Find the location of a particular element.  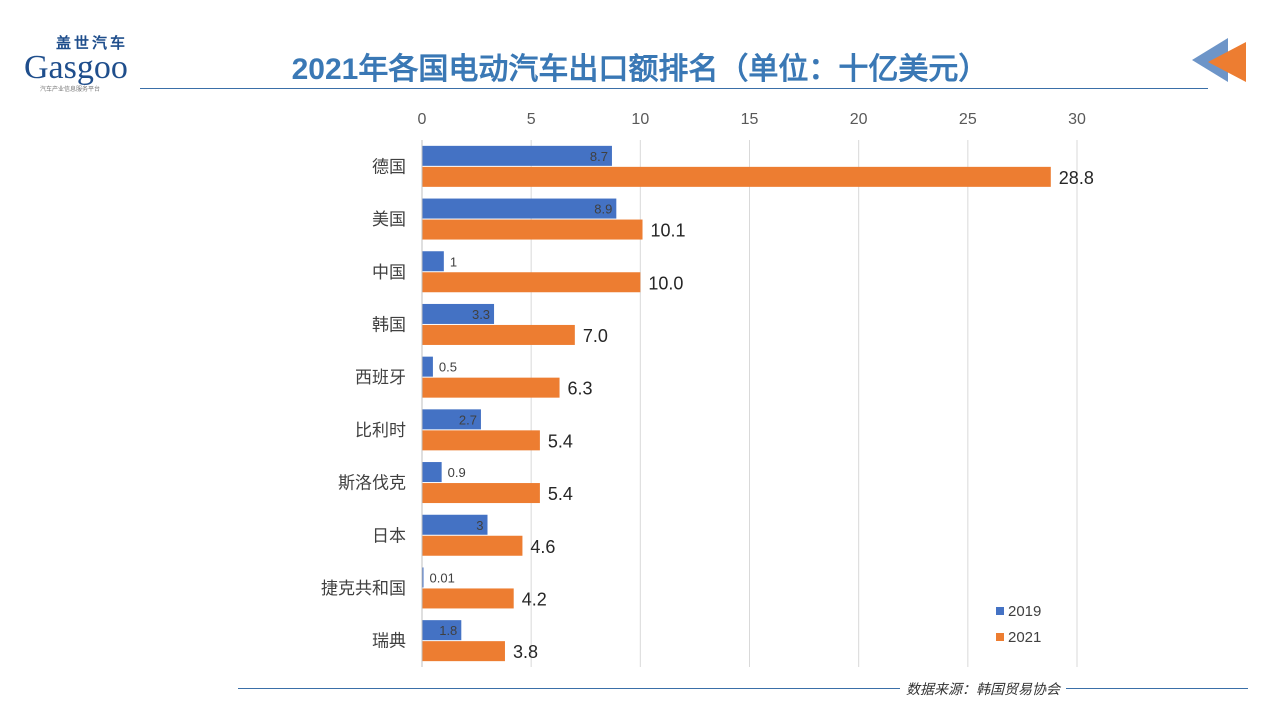

category-label: 日本 is located at coordinates (389, 535).